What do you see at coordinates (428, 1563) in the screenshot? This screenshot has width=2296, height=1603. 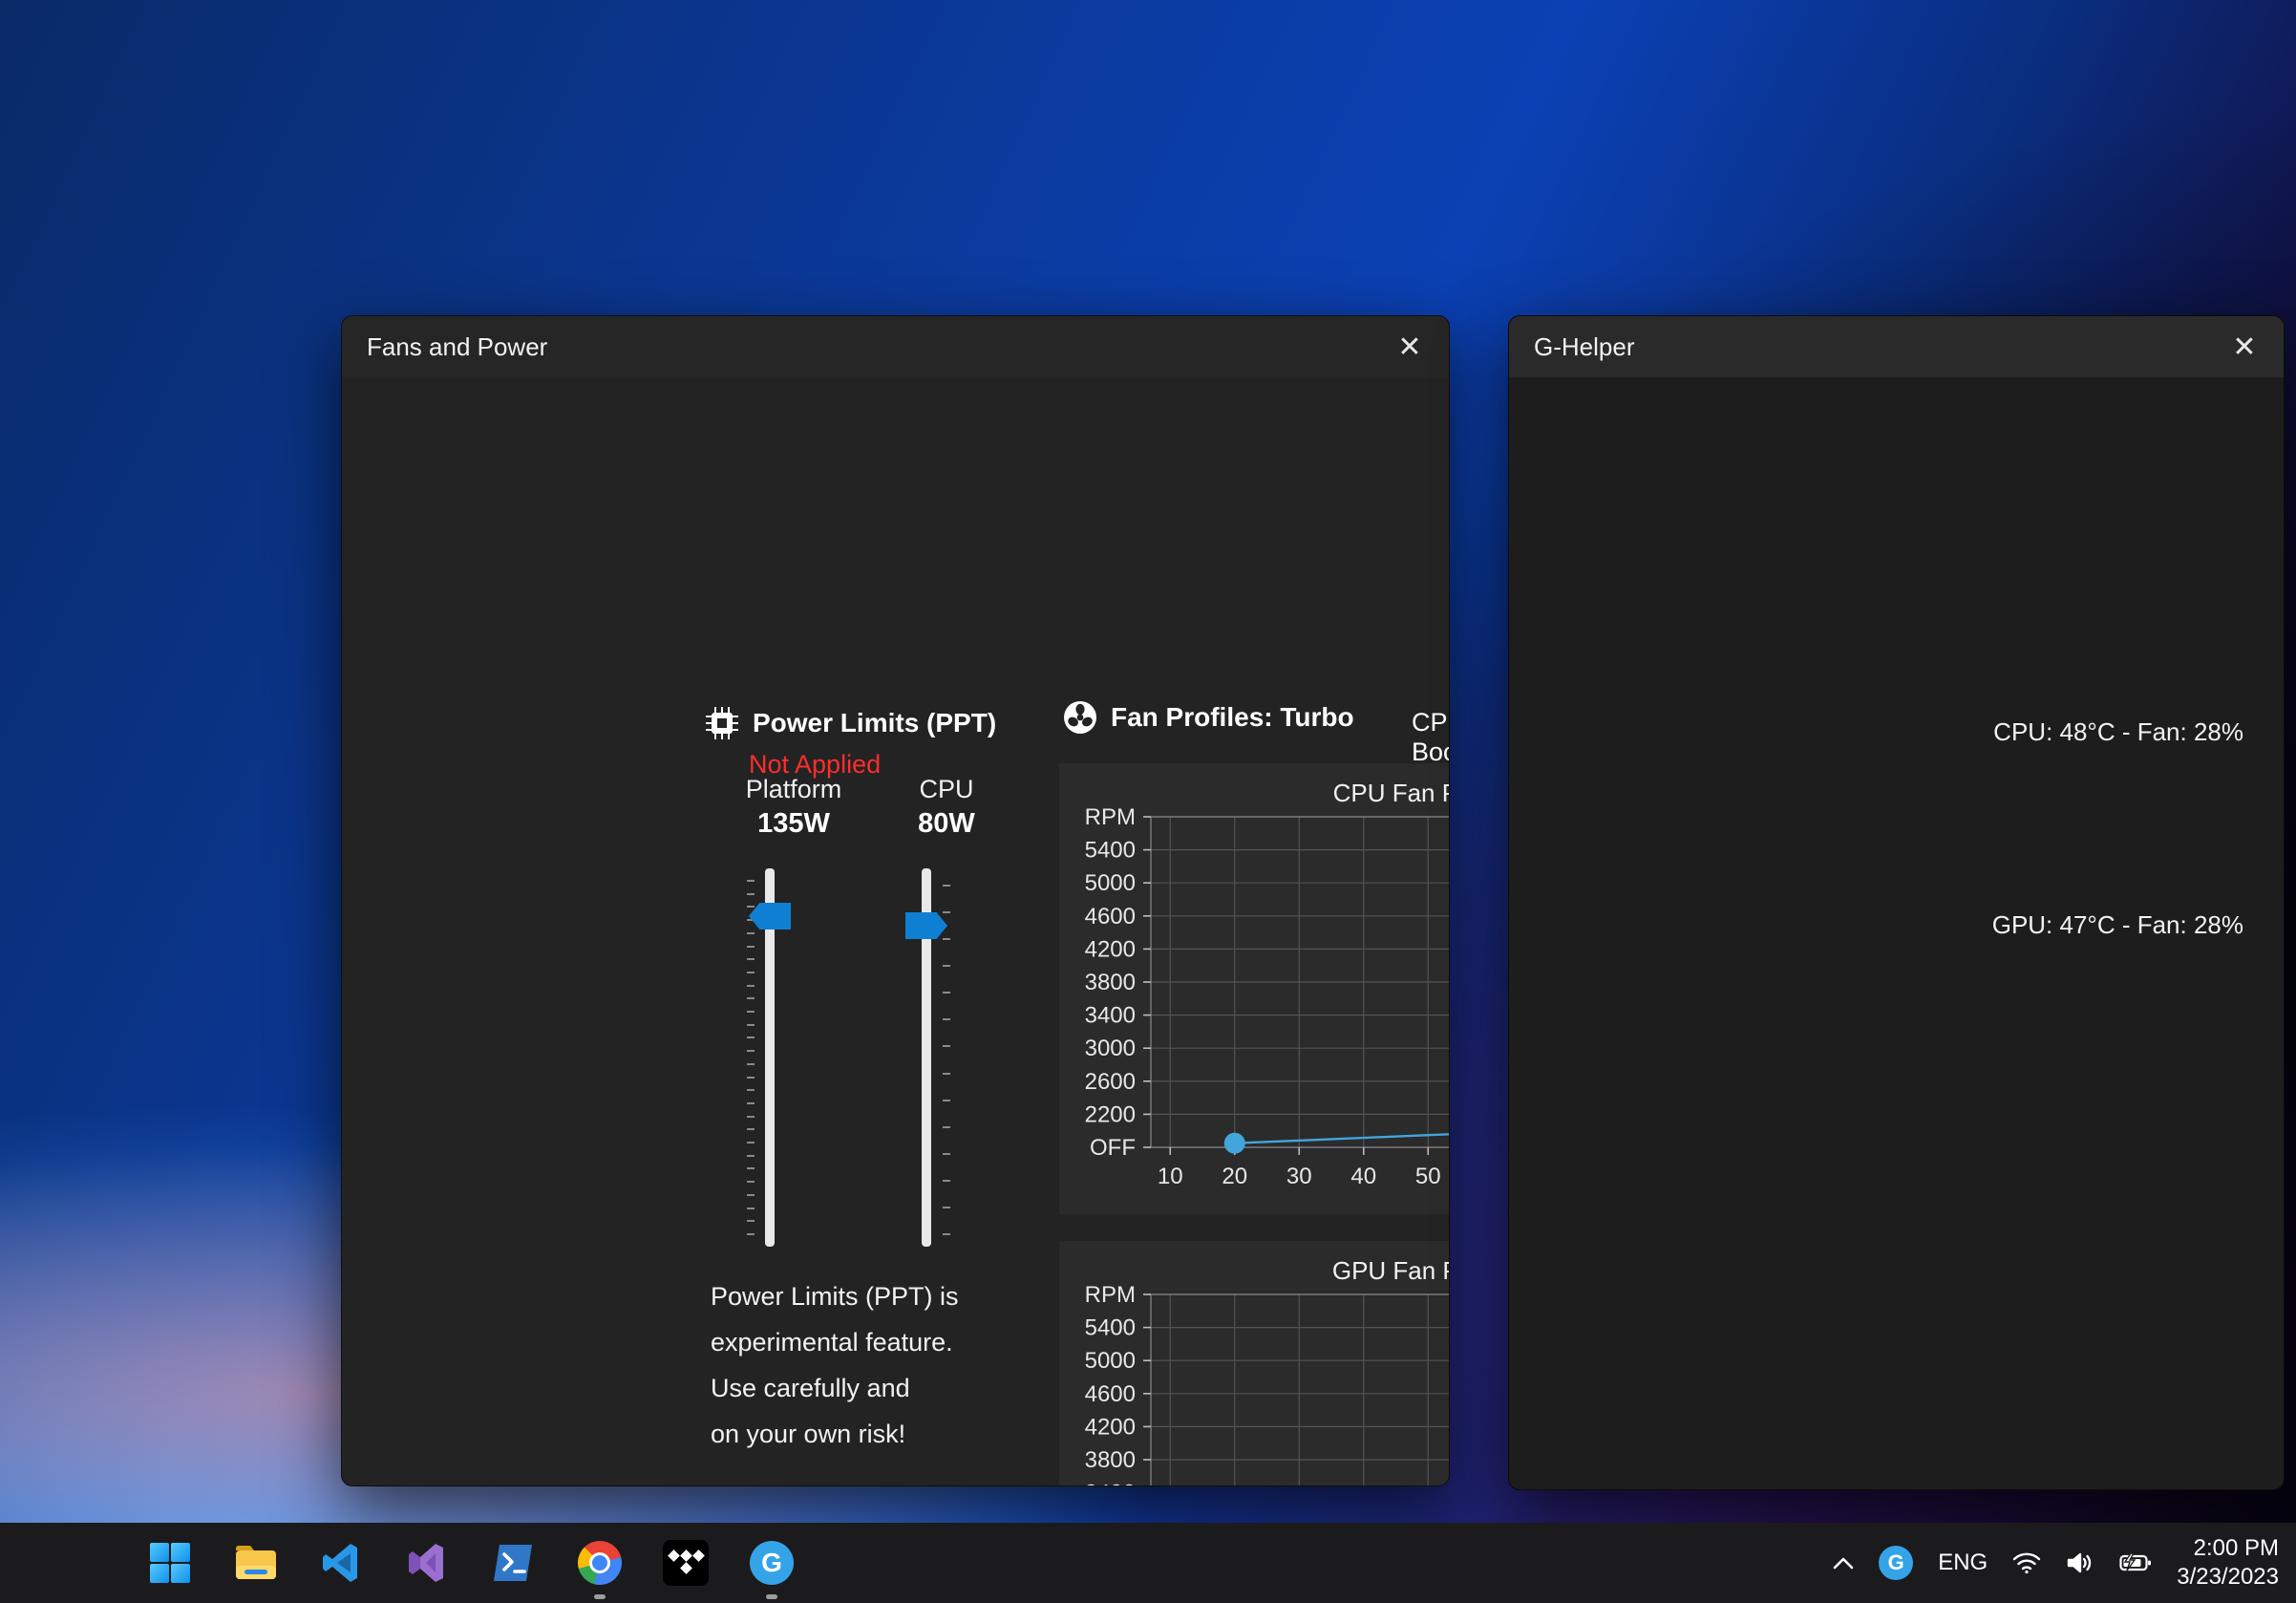 I see `visual-studio-icon` at bounding box center [428, 1563].